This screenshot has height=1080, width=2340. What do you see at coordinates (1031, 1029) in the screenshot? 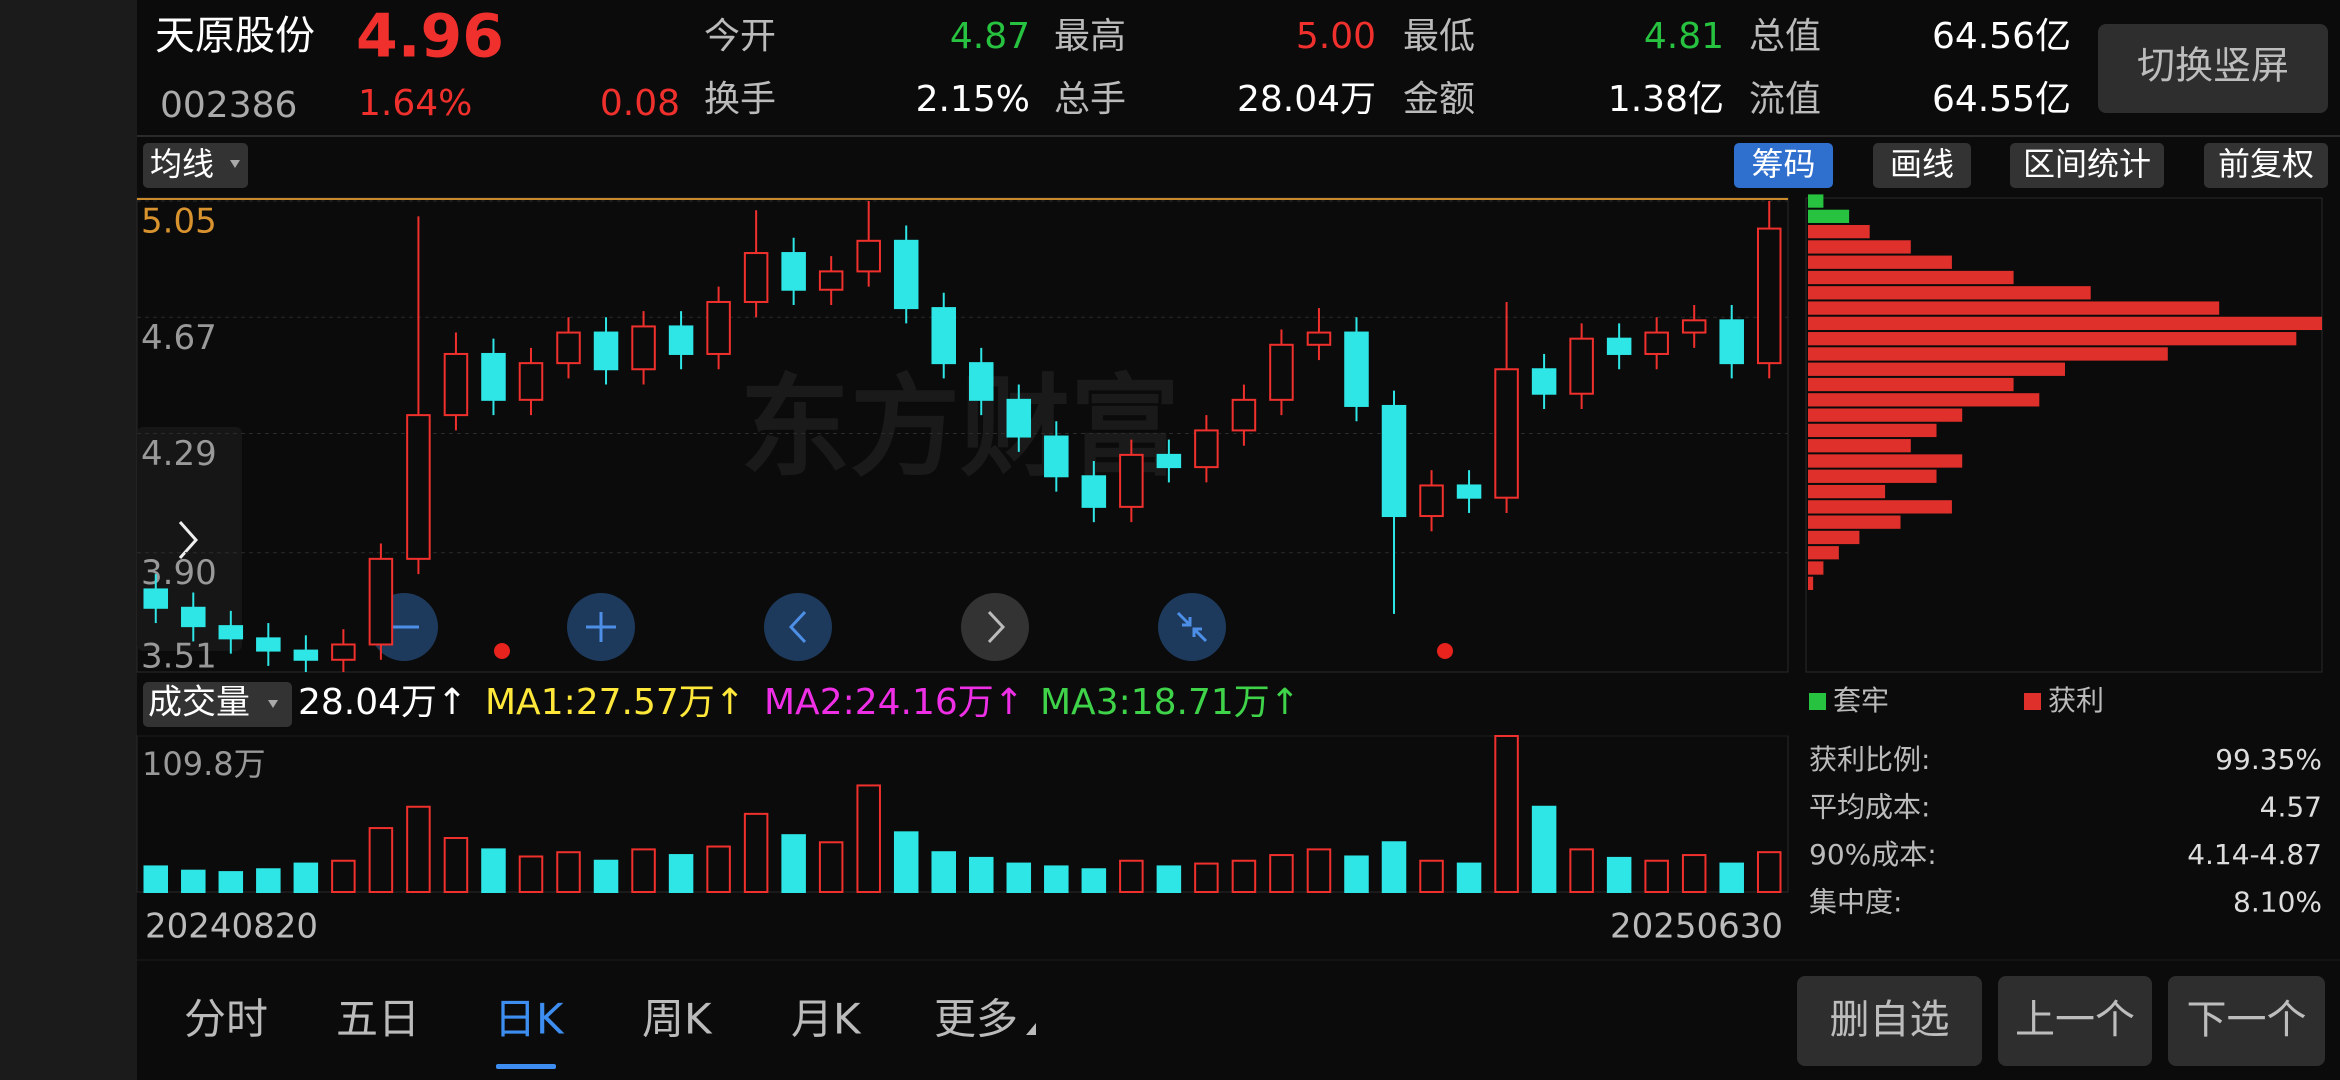
I see `more-arrow` at bounding box center [1031, 1029].